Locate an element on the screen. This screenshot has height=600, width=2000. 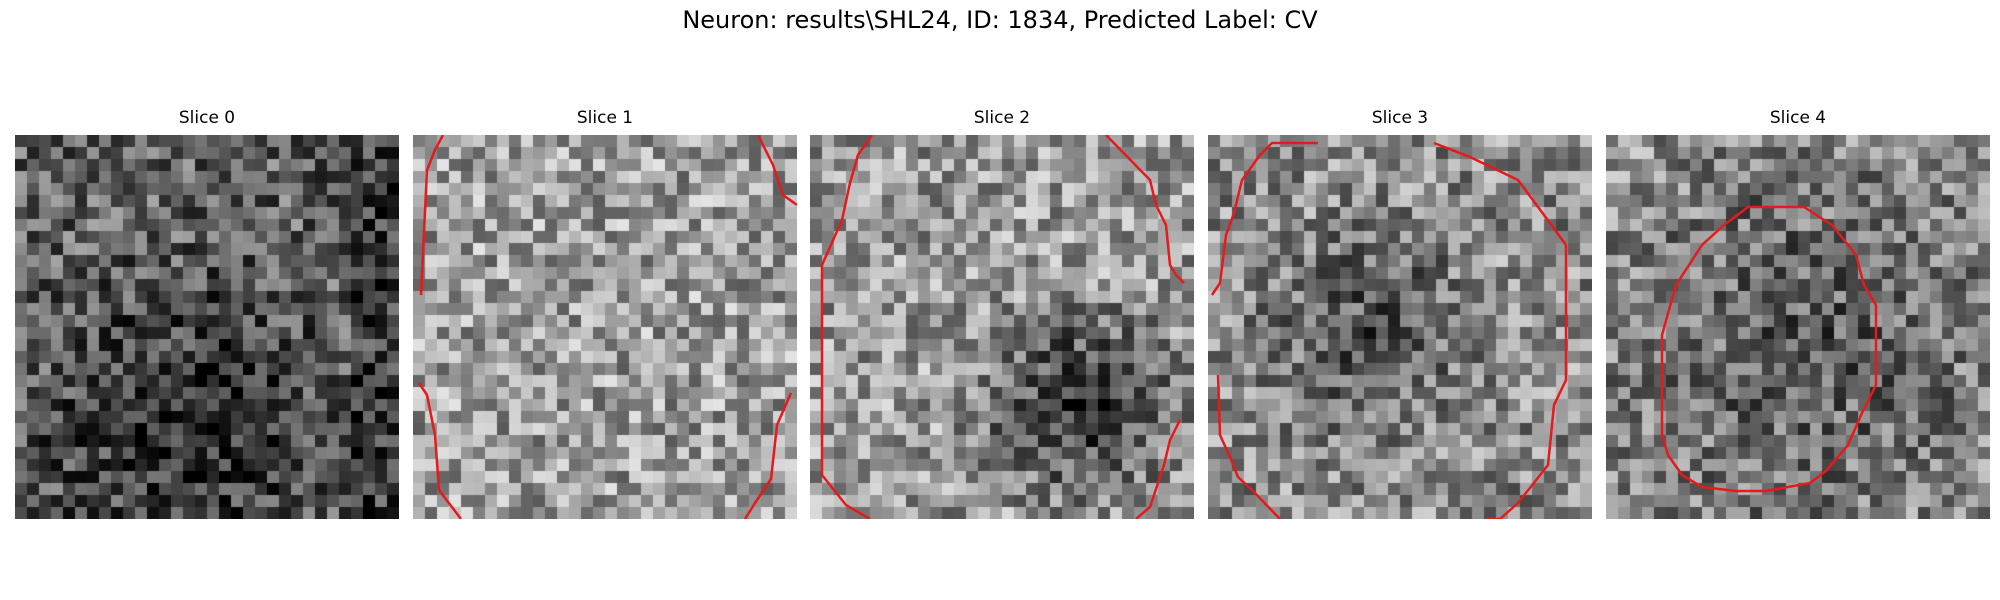
contour-line-1a is located at coordinates (432, 215).